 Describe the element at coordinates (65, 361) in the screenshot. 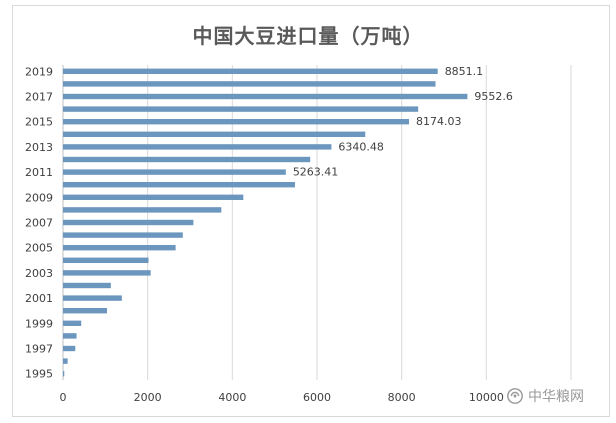

I see `bar-1996` at that location.